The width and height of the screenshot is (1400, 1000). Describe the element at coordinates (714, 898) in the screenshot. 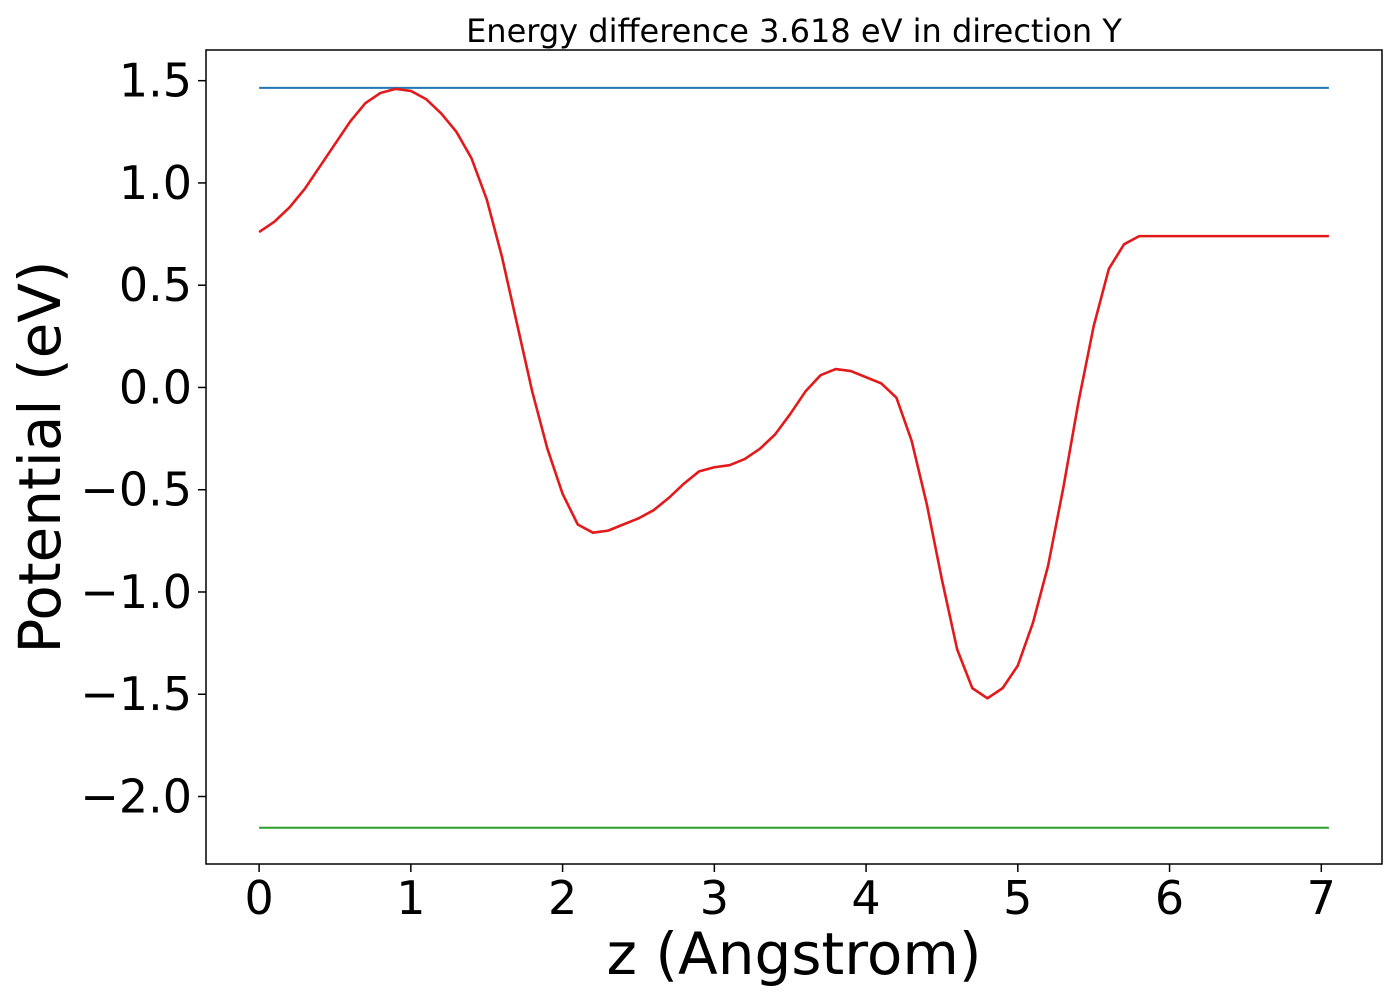

I see `x-tick-label: 3` at that location.